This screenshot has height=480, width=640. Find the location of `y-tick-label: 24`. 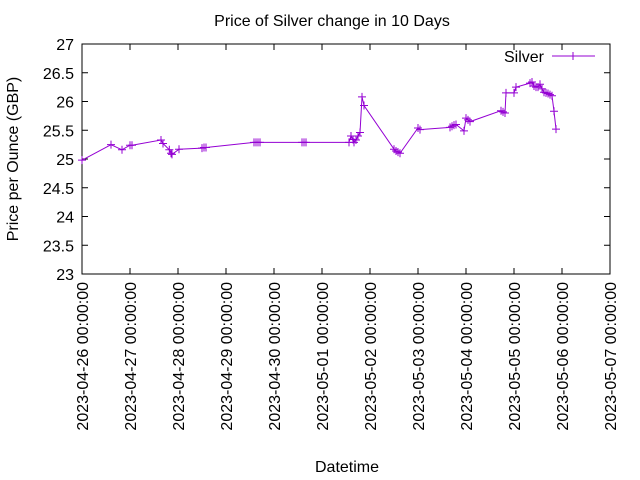

y-tick-label: 24 is located at coordinates (65, 218).